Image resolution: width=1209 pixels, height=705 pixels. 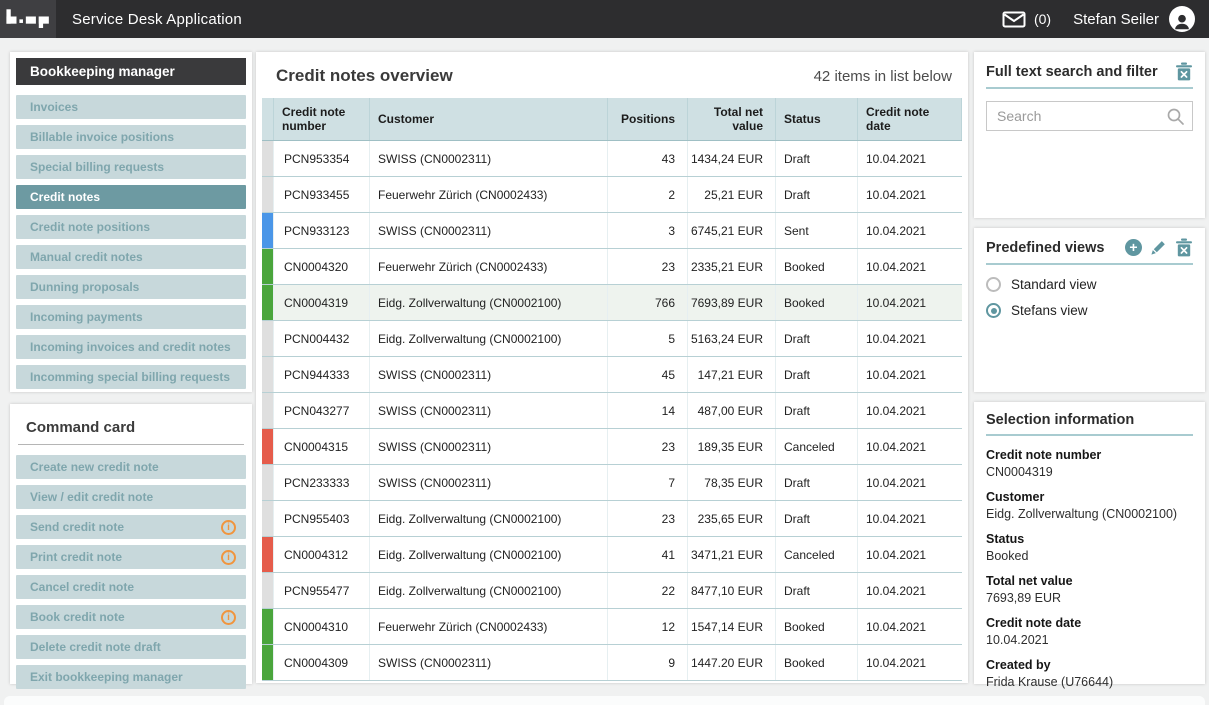 I want to click on clear-search-button, so click(x=1184, y=71).